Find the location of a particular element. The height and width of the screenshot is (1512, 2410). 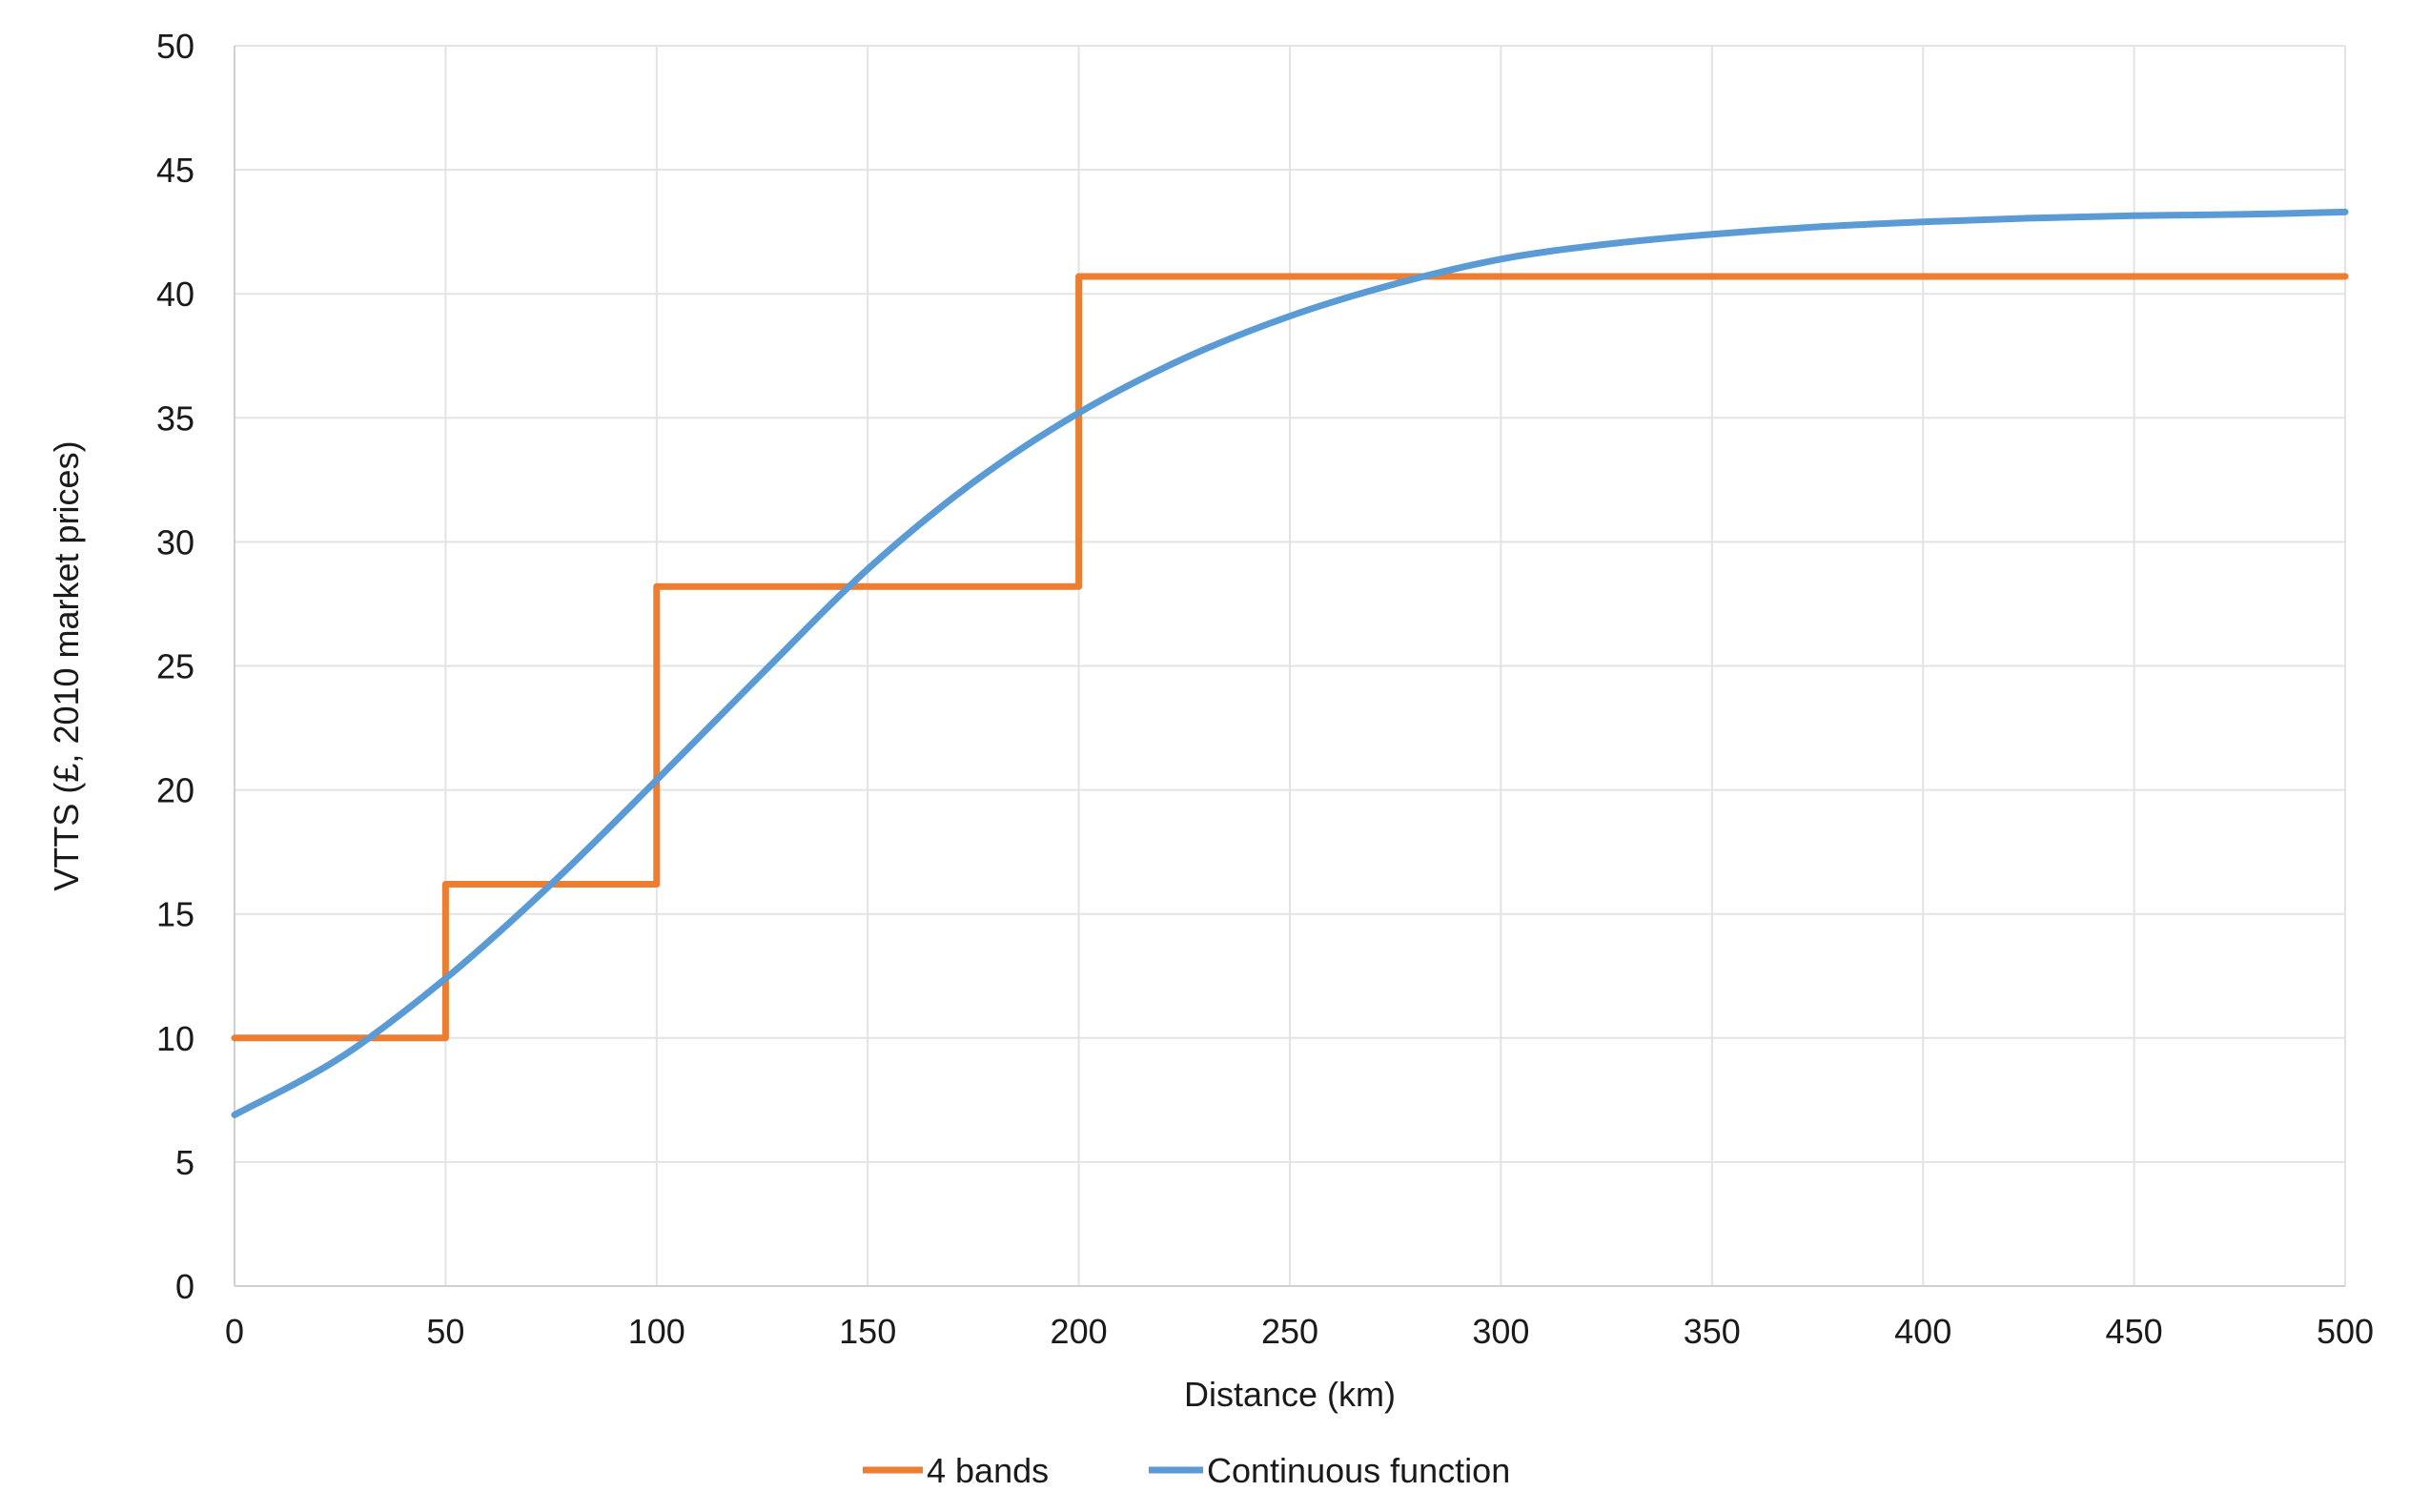

y-tick-label: 35 is located at coordinates (175, 418).